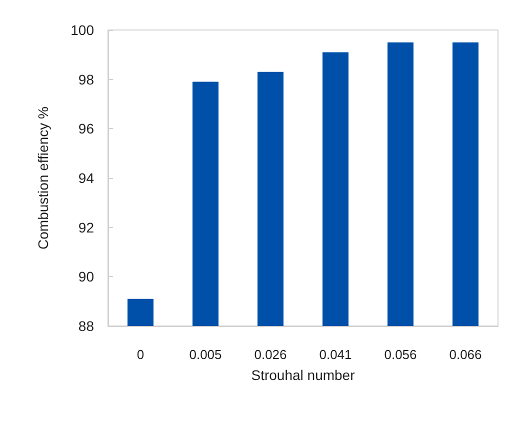  What do you see at coordinates (86, 227) in the screenshot?
I see `y-tick-label: 92` at bounding box center [86, 227].